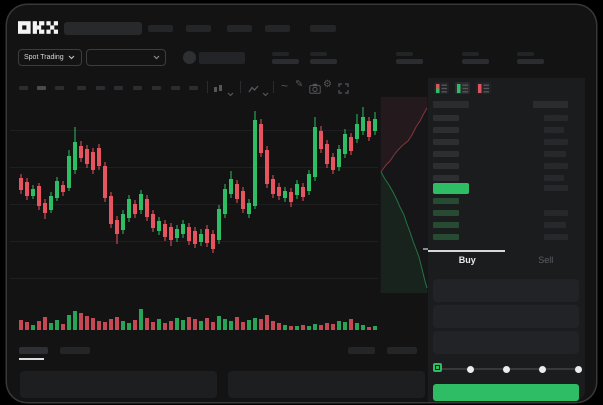 The image size is (603, 405). Describe the element at coordinates (506, 316) in the screenshot. I see `amount-input` at that location.